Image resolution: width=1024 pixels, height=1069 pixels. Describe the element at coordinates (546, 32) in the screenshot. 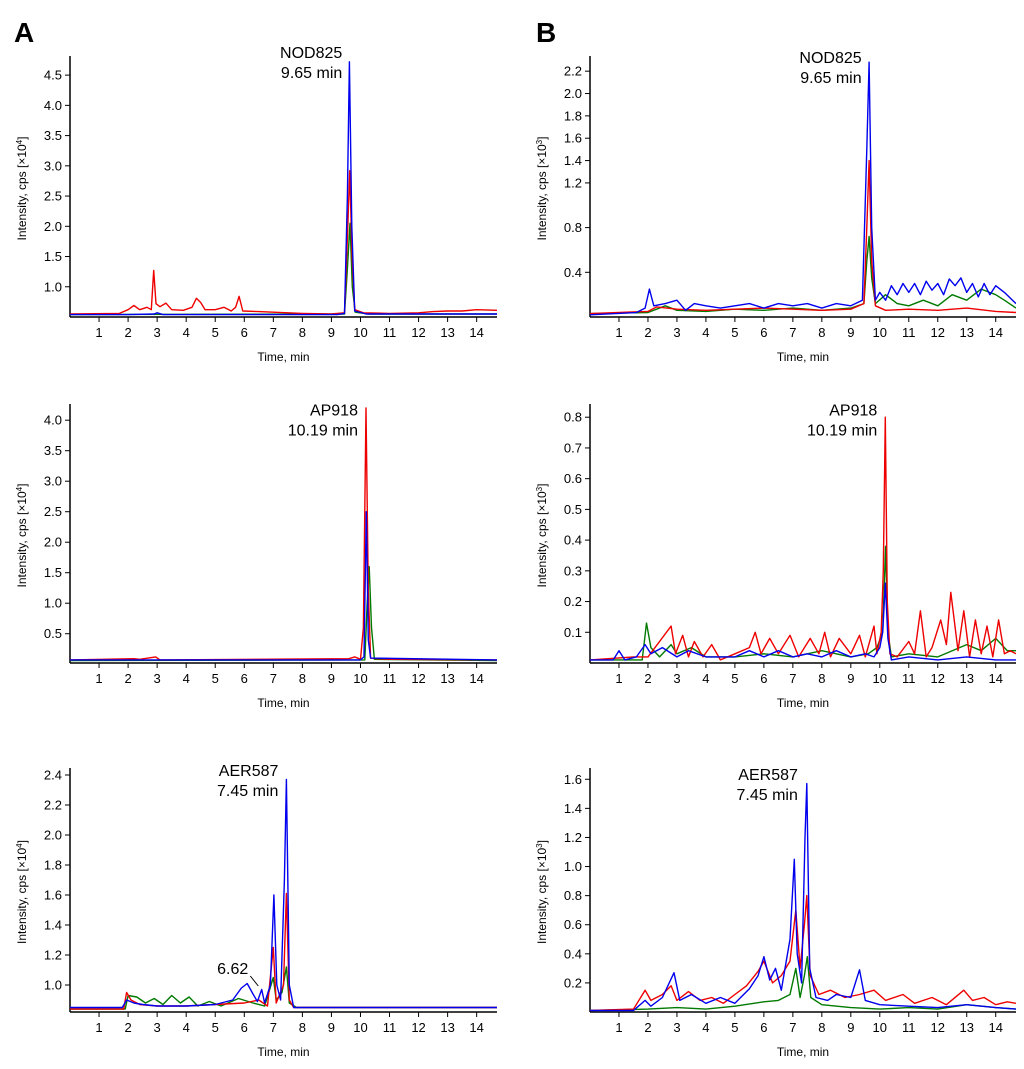

I see `panel-label-b: B` at that location.